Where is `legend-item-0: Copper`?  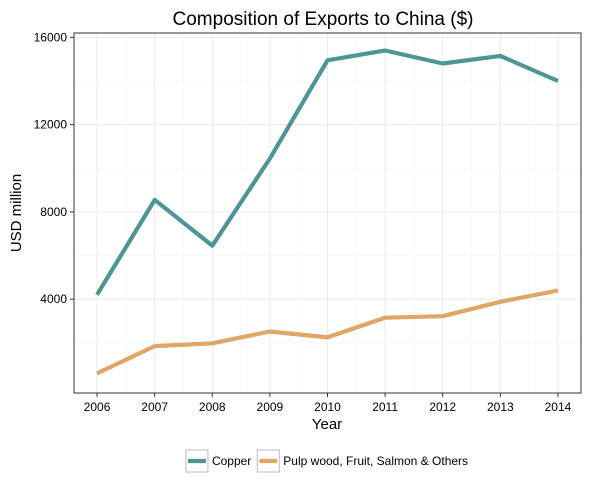
legend-item-0: Copper is located at coordinates (218, 461).